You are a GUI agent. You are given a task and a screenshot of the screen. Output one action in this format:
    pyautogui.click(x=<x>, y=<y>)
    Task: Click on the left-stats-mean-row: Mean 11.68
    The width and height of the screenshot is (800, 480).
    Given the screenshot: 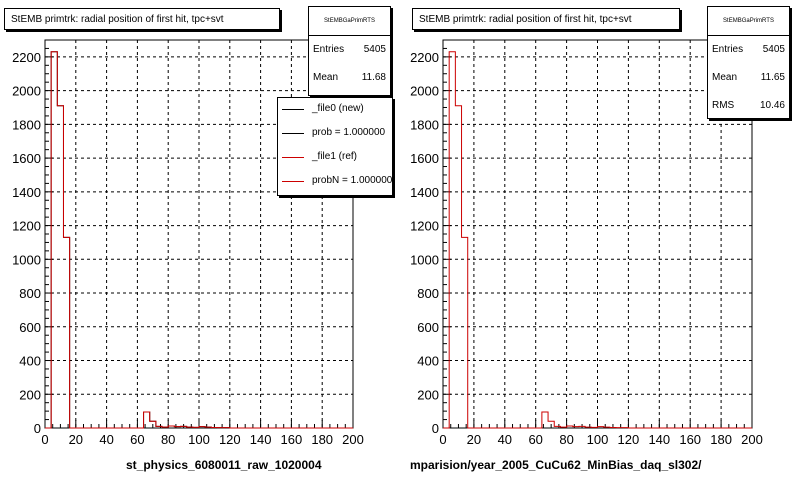 What is the action you would take?
    pyautogui.click(x=349, y=78)
    